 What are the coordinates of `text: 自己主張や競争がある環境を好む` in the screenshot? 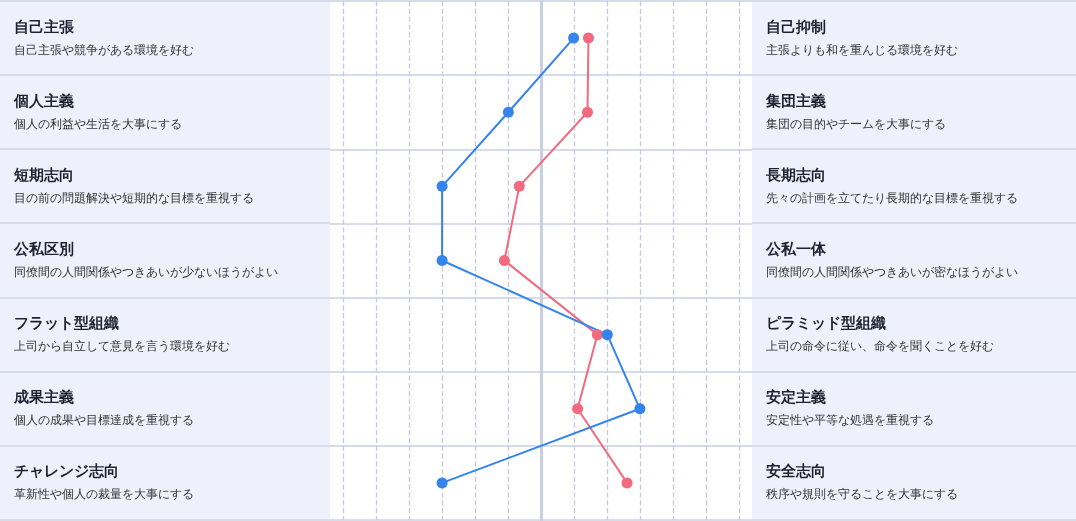 It's located at (104, 50).